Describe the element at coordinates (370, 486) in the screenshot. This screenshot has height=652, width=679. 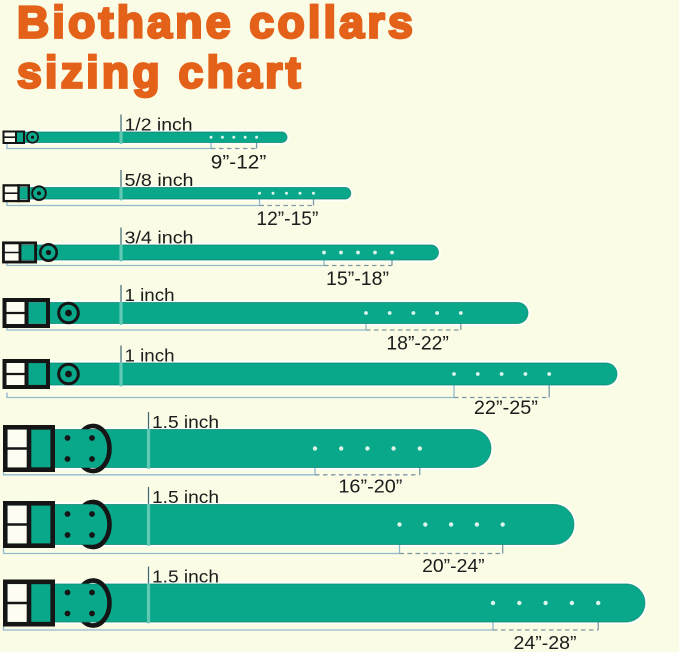
I see `svg-text: 16”-20”` at that location.